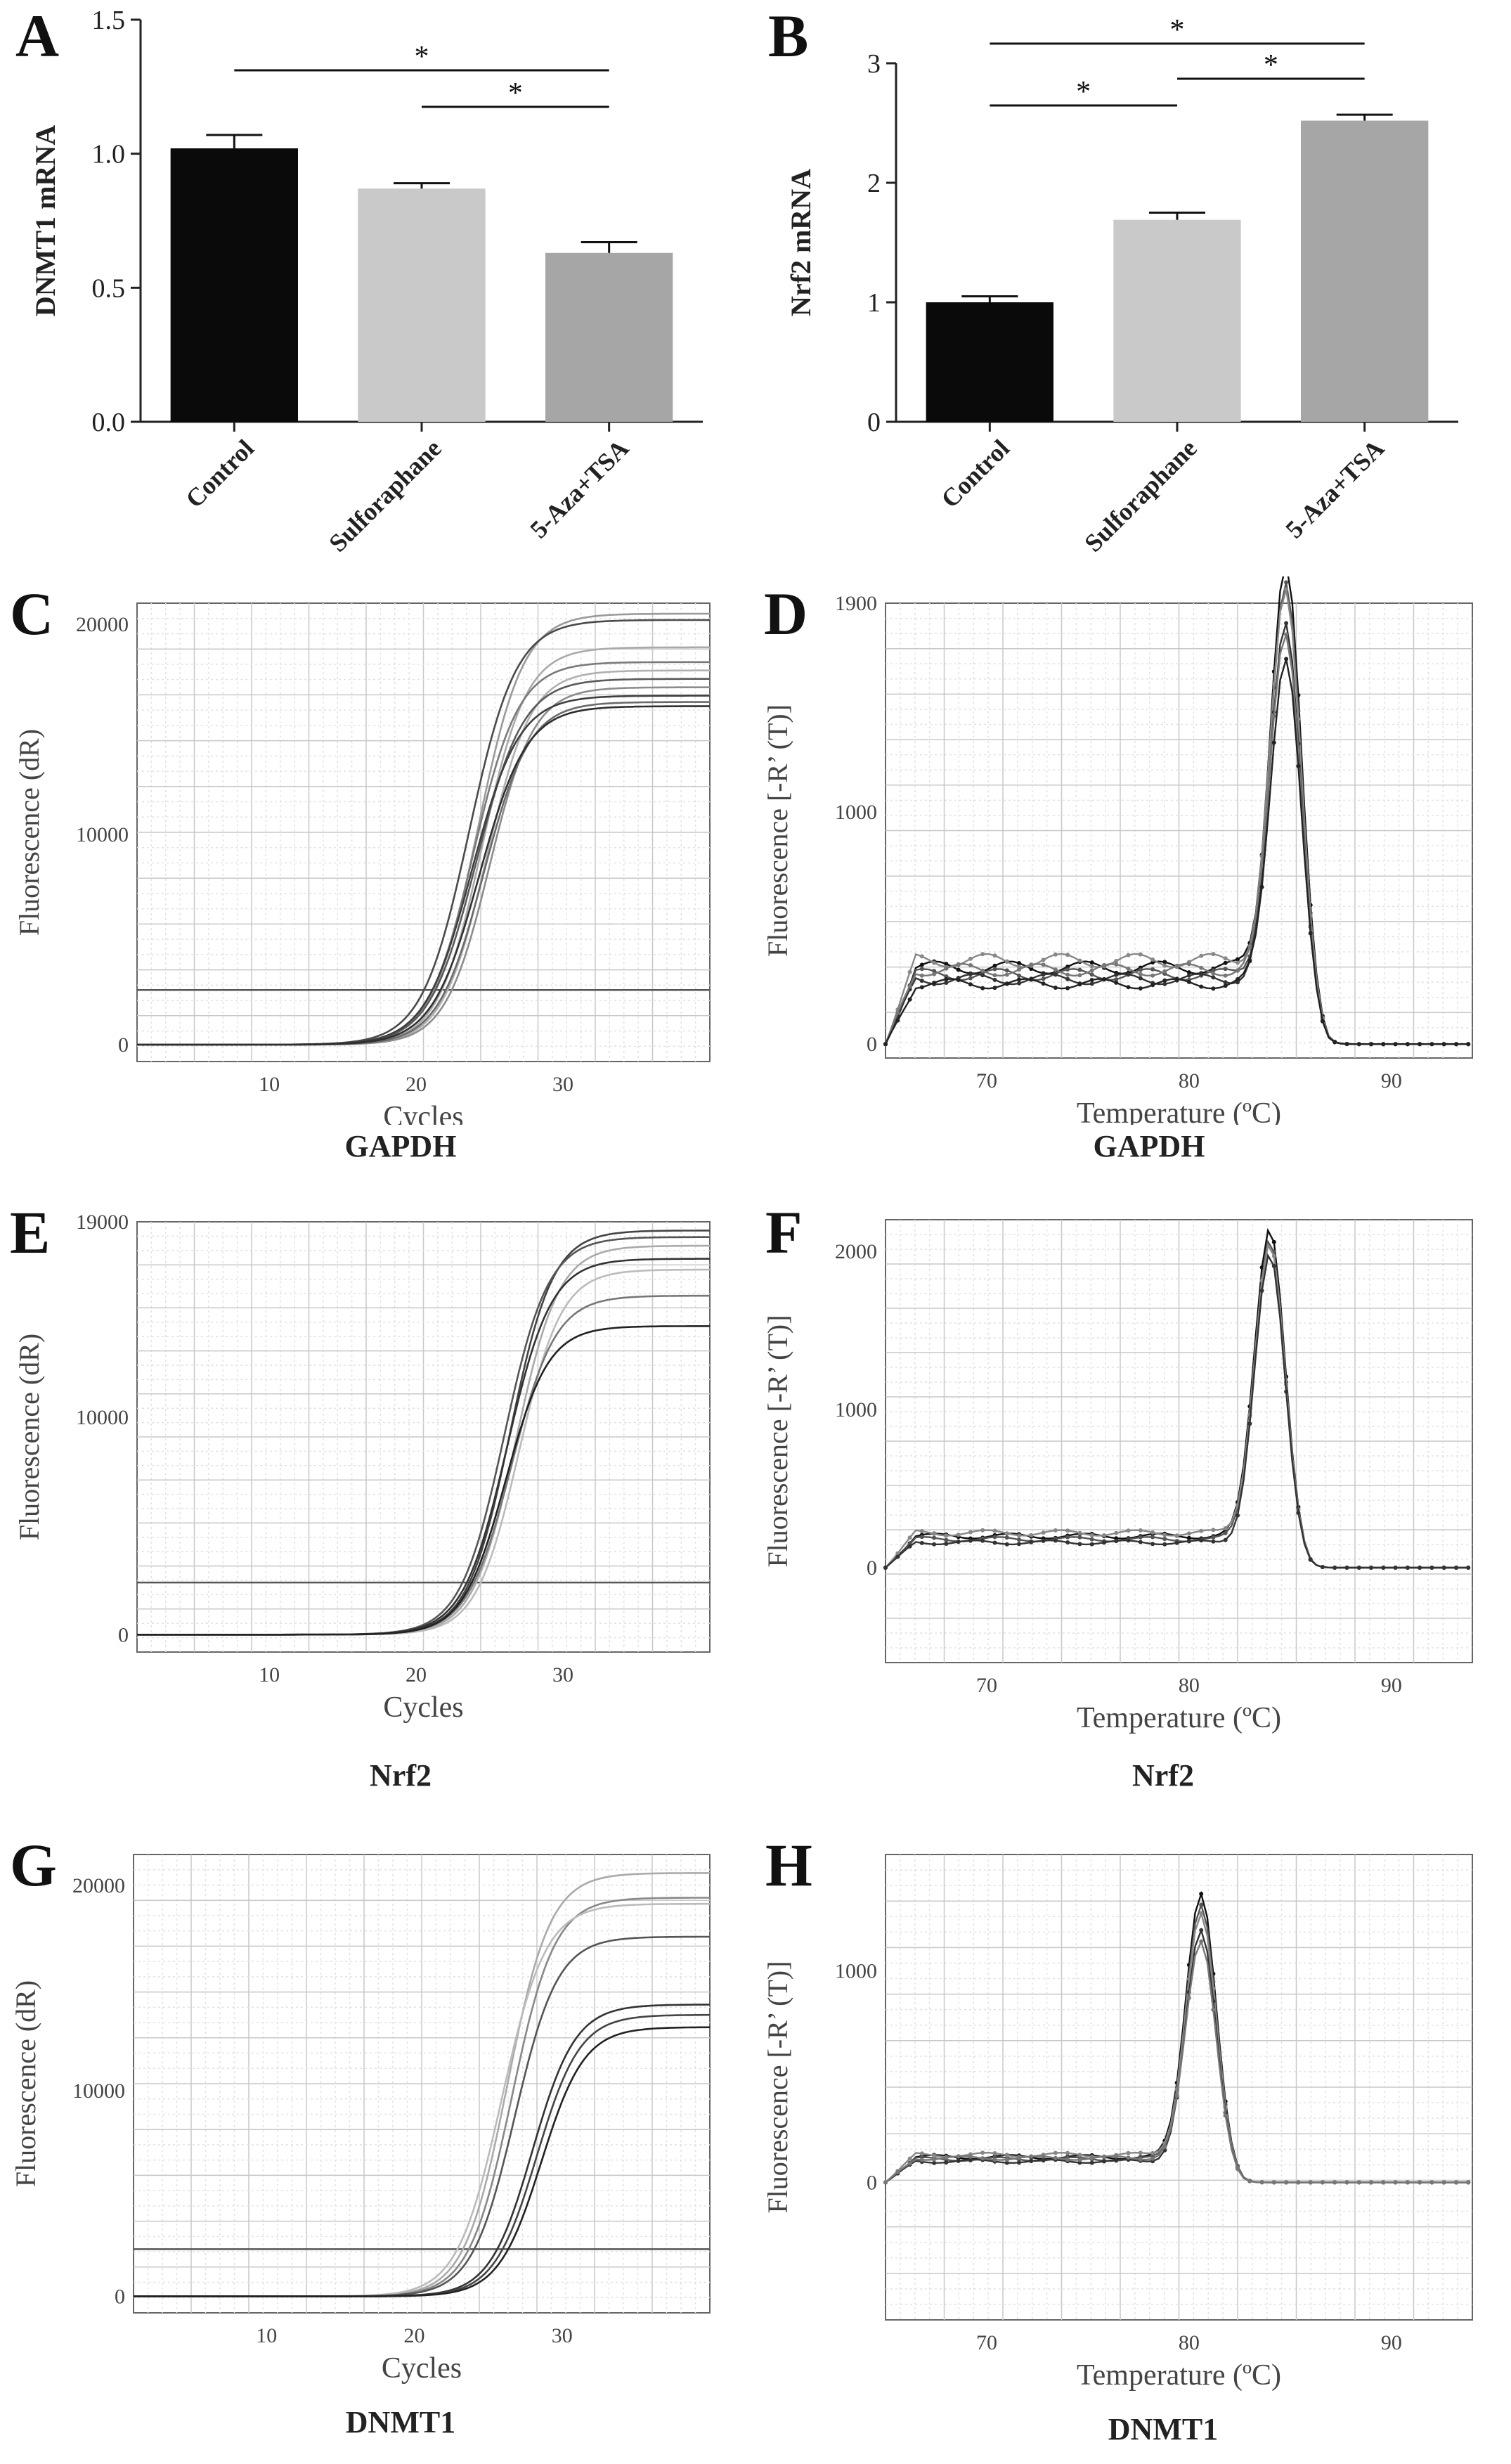 The image size is (1511, 2464). What do you see at coordinates (384, 495) in the screenshot?
I see `x-tick-label: Sulforaphane` at bounding box center [384, 495].